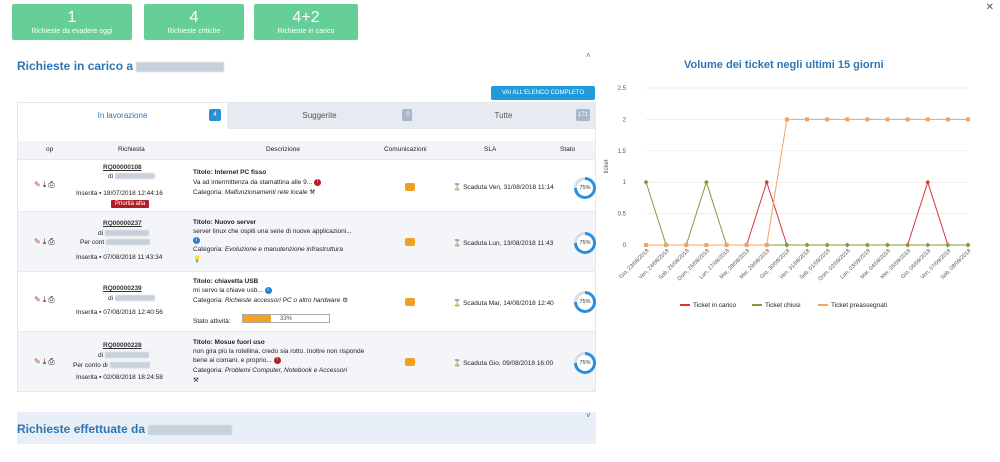 This screenshot has width=1000, height=462. Describe the element at coordinates (122, 288) in the screenshot. I see `request-id: RQ00000239` at that location.